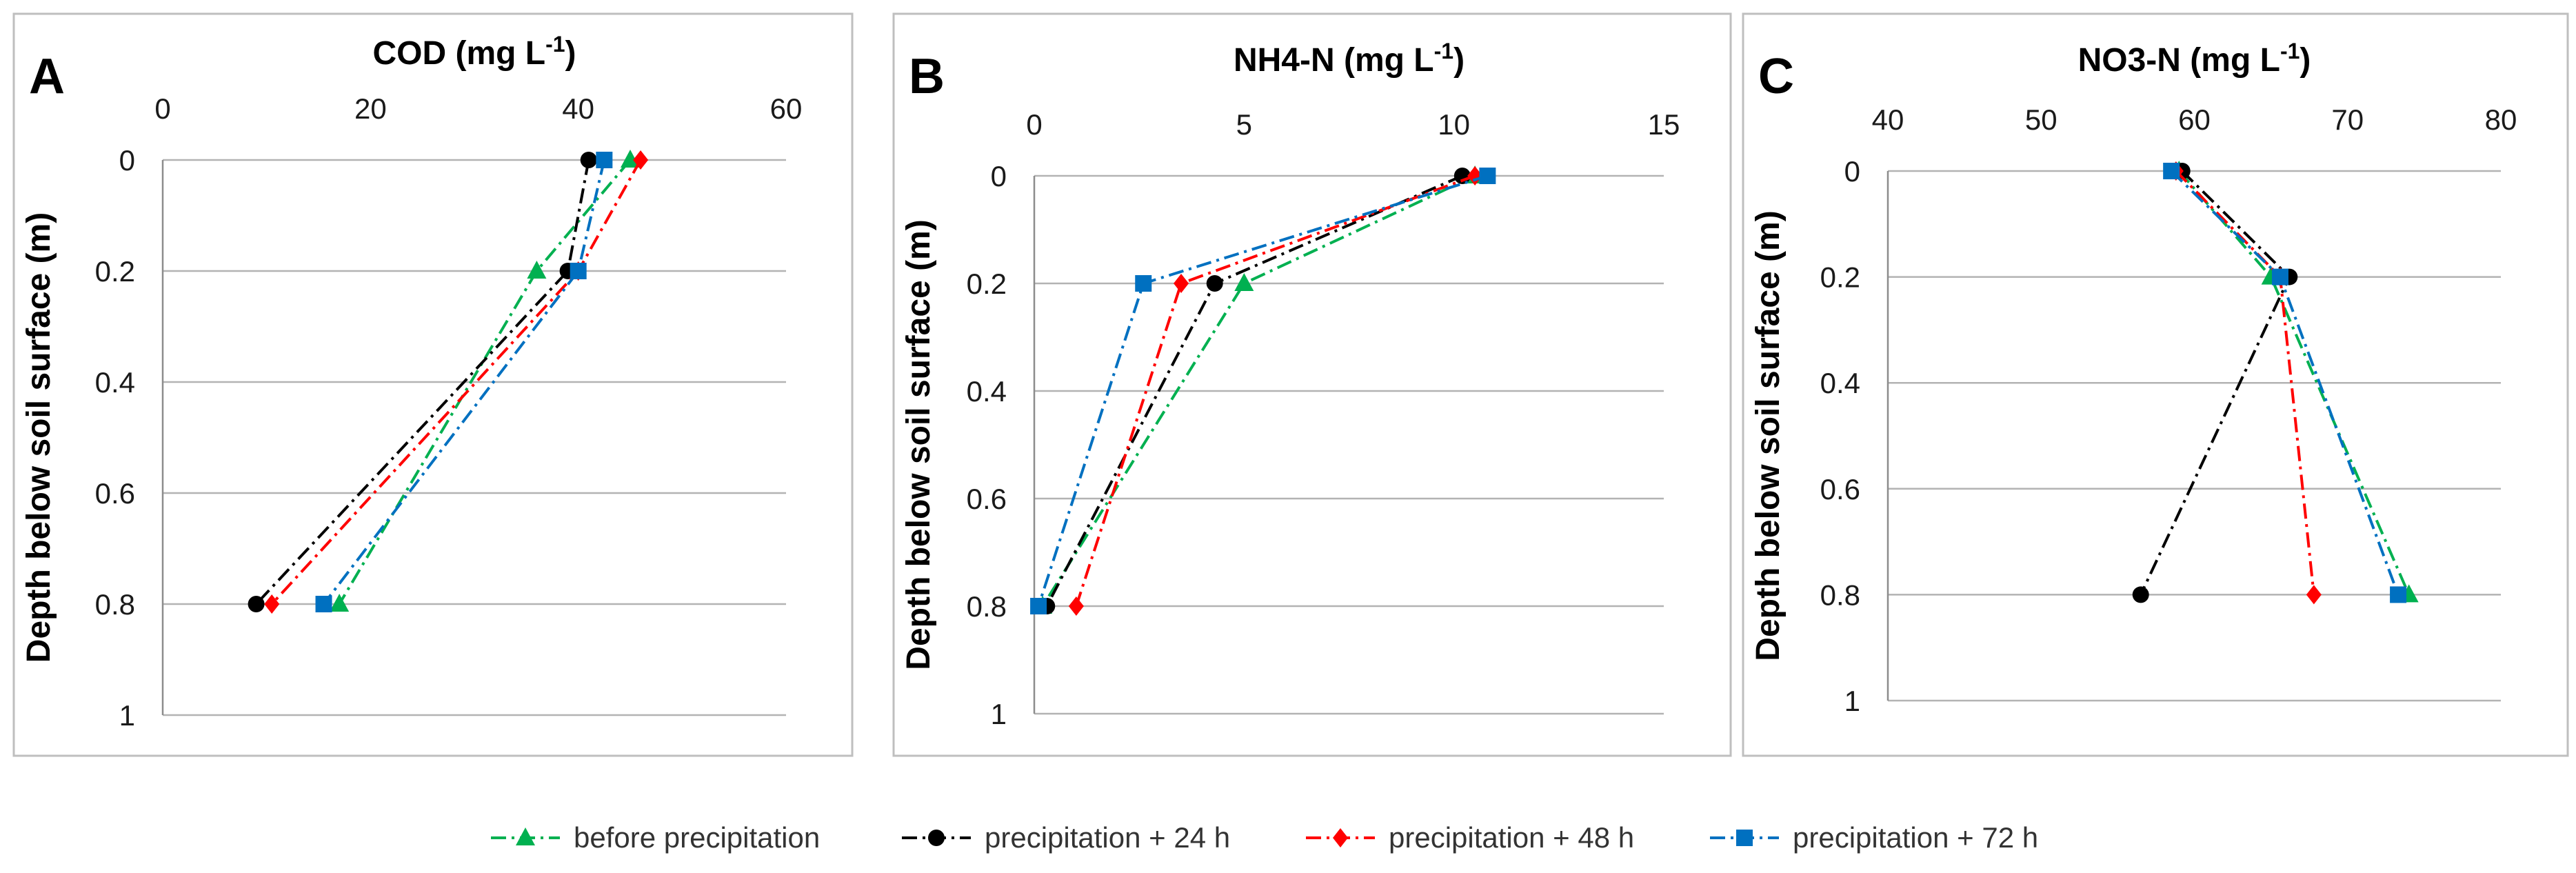  I want to click on x-tick-label: 80, so click(2501, 119).